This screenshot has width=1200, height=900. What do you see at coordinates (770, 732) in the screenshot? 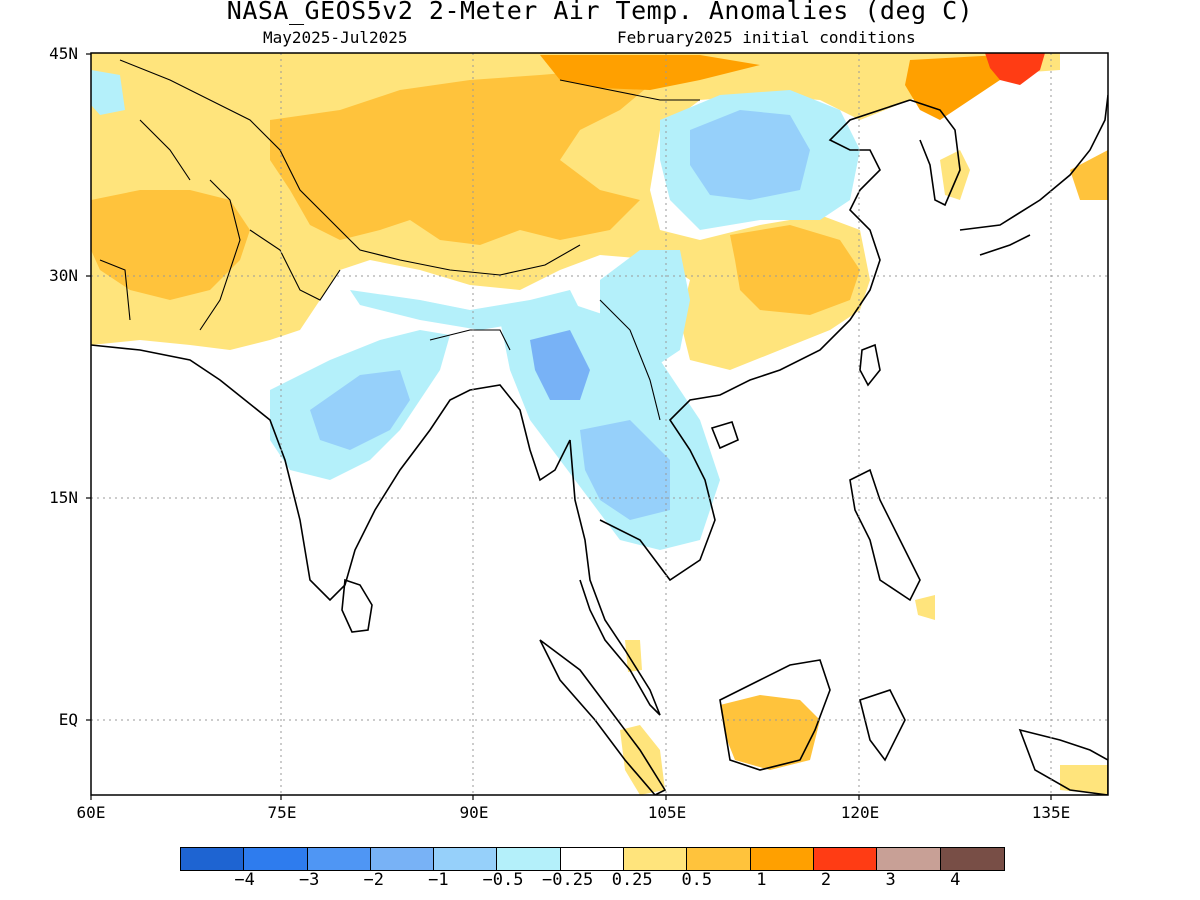
I see `borneo-warm` at bounding box center [770, 732].